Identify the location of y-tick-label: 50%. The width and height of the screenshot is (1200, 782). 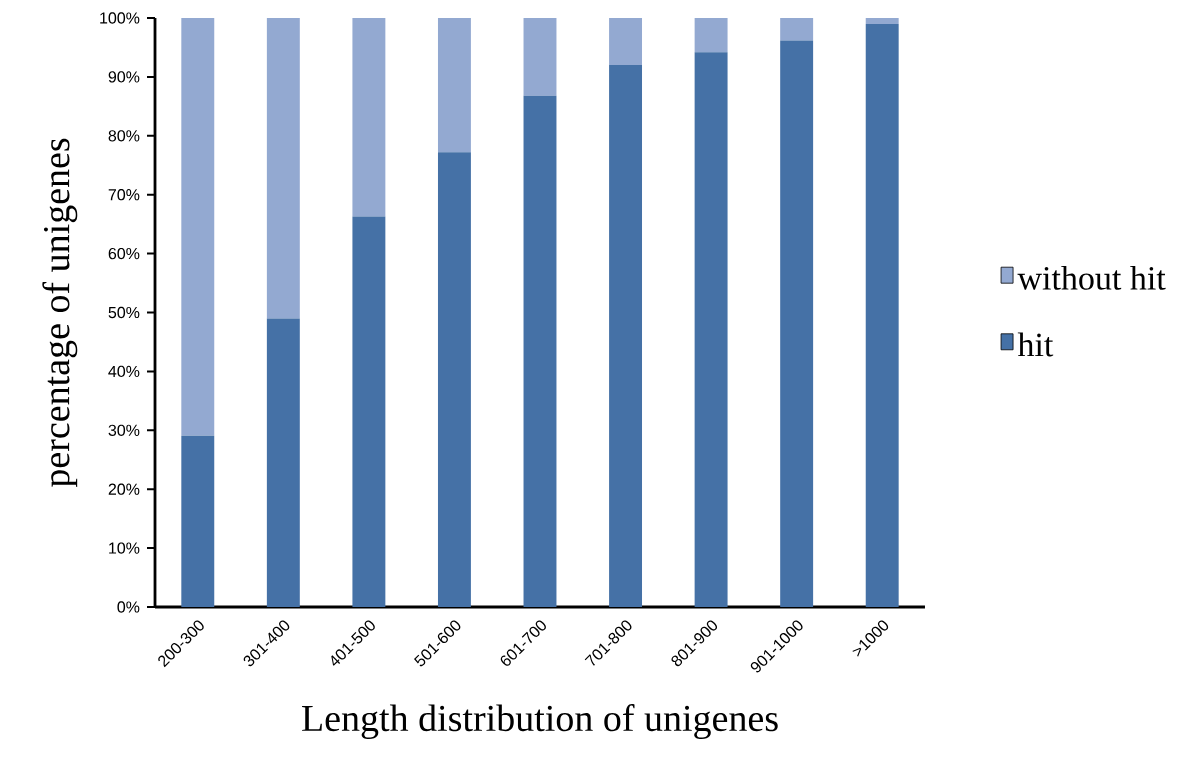
(124, 312).